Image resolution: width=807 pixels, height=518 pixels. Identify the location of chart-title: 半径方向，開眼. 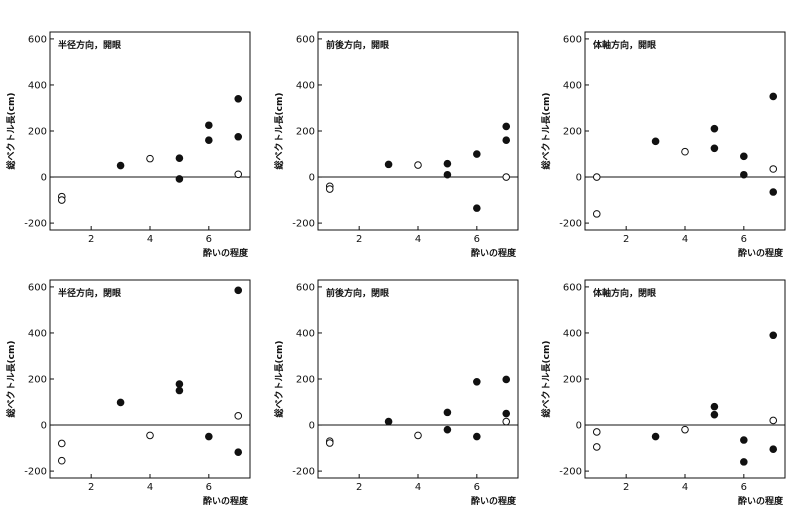
(89, 45).